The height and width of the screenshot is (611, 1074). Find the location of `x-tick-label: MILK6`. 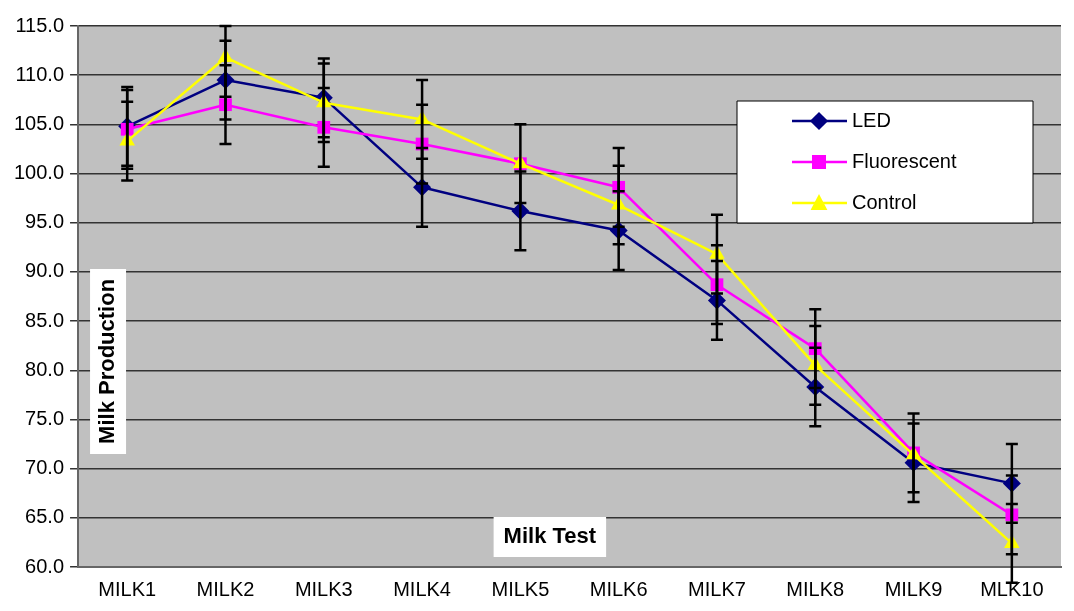

x-tick-label: MILK6 is located at coordinates (618, 588).